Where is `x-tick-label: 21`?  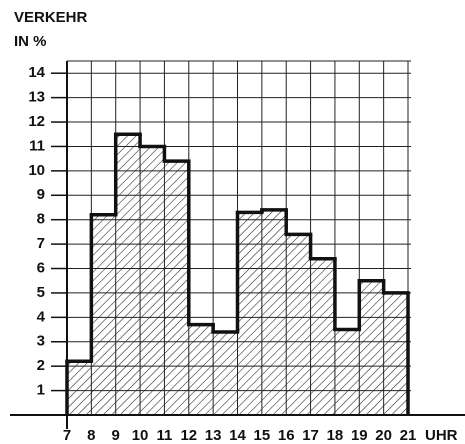 x-tick-label: 21 is located at coordinates (408, 435).